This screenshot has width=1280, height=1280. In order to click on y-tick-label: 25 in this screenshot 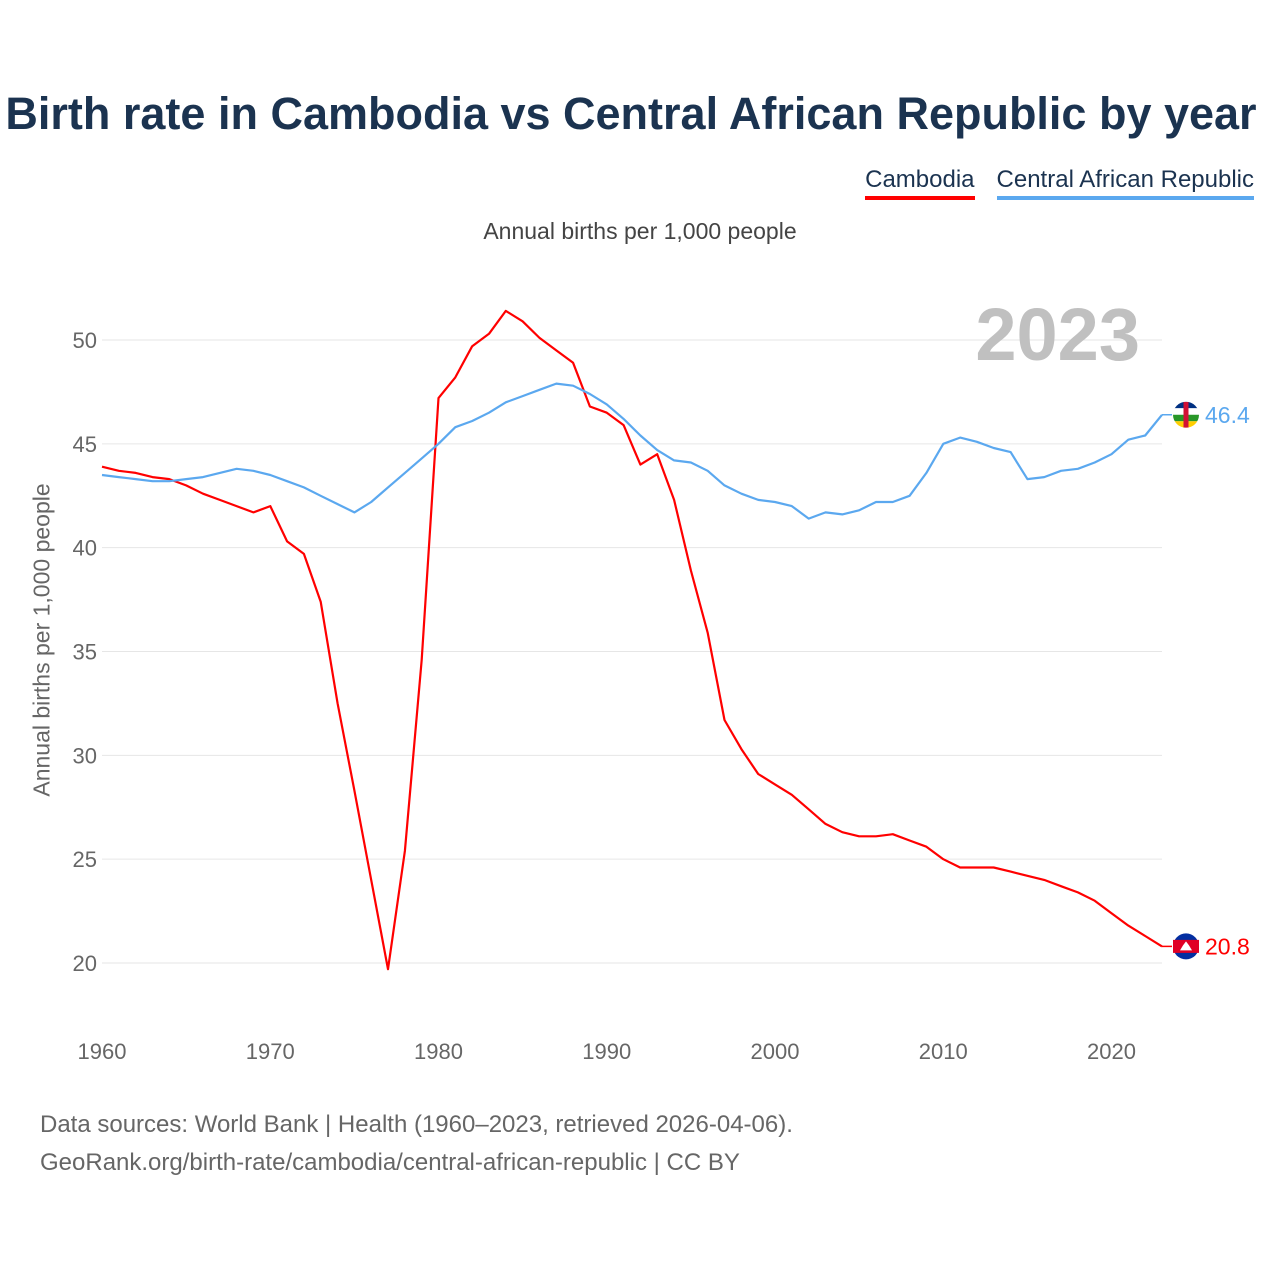, I will do `click(85, 859)`.